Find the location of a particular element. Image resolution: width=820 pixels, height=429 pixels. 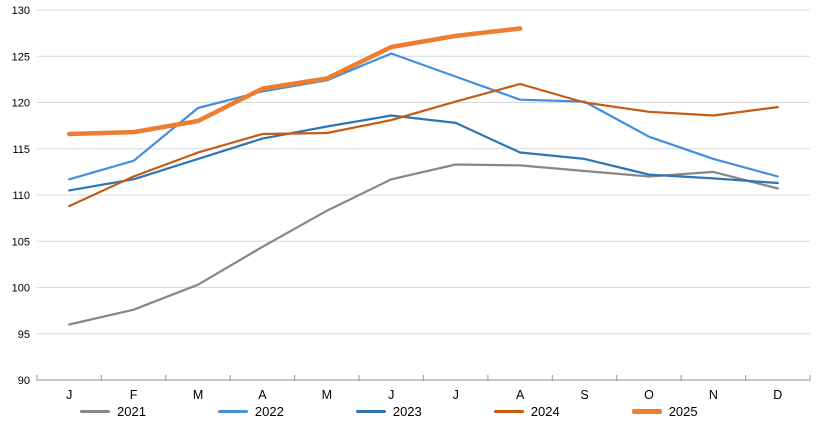

legend-label-2021: 2021 is located at coordinates (131, 411).